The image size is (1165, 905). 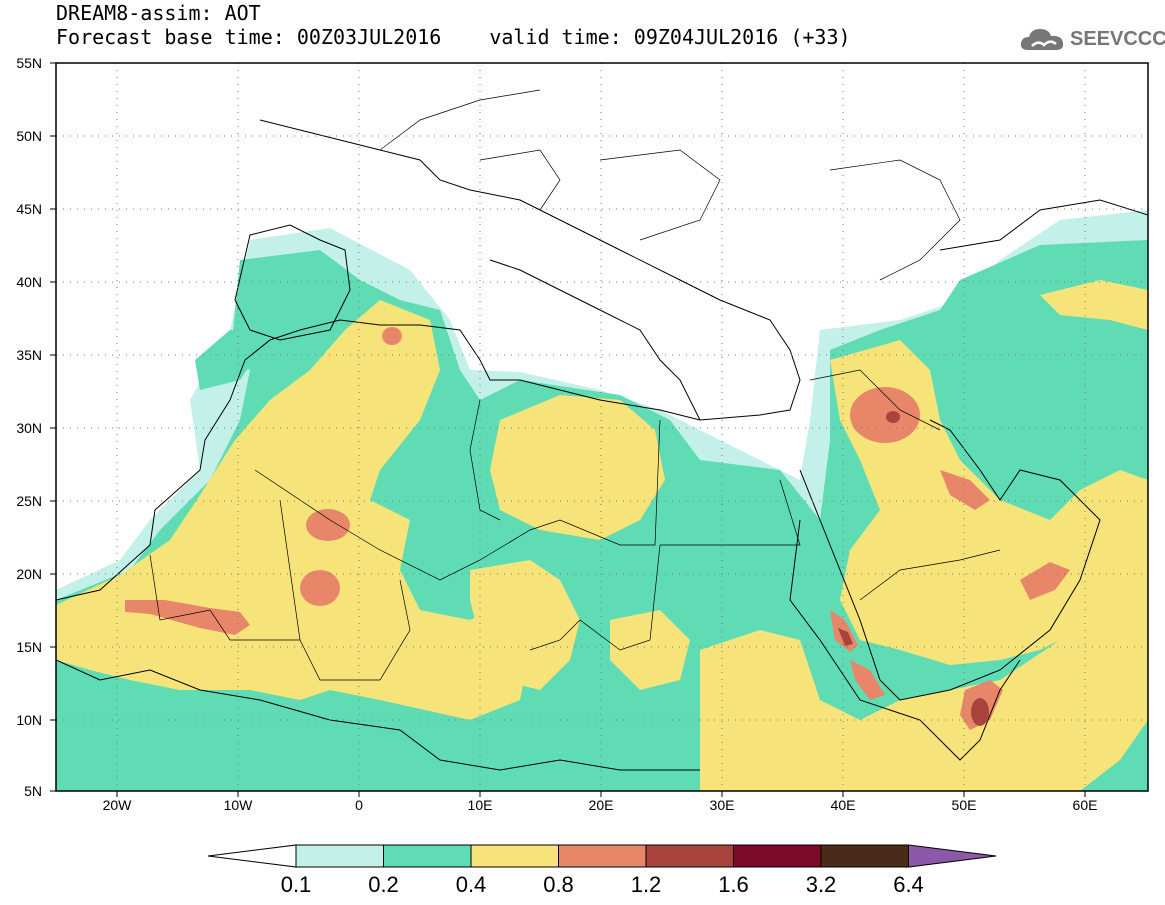 I want to click on lat-tick-label: 15N, so click(x=29, y=647).